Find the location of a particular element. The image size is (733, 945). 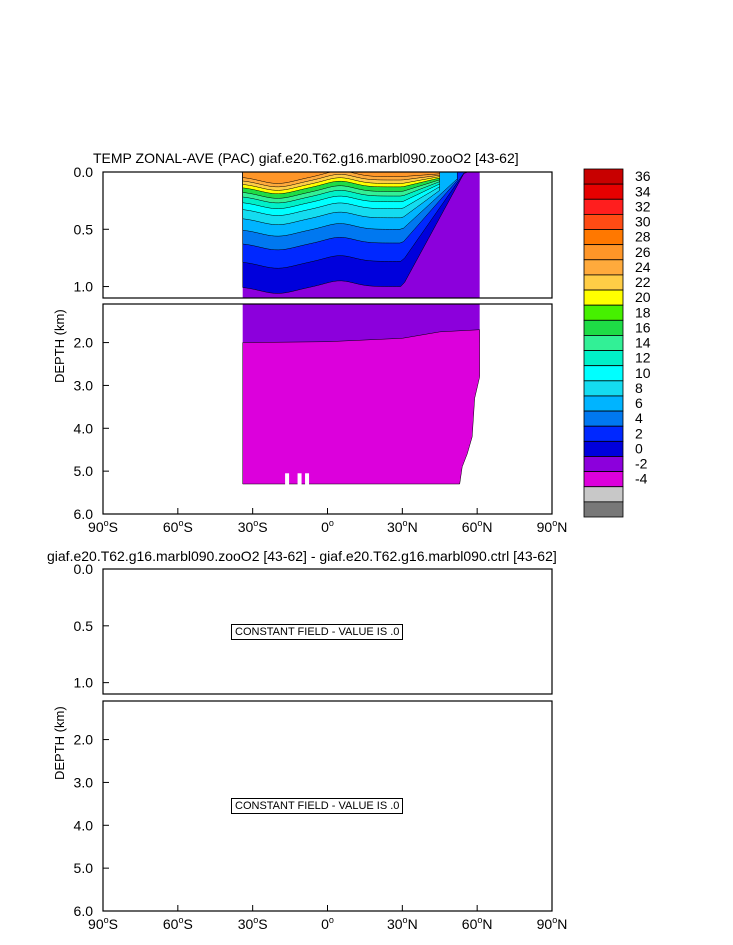

constant-field-label-upper: CONSTANT FIELD - VALUE IS .0 is located at coordinates (317, 632).